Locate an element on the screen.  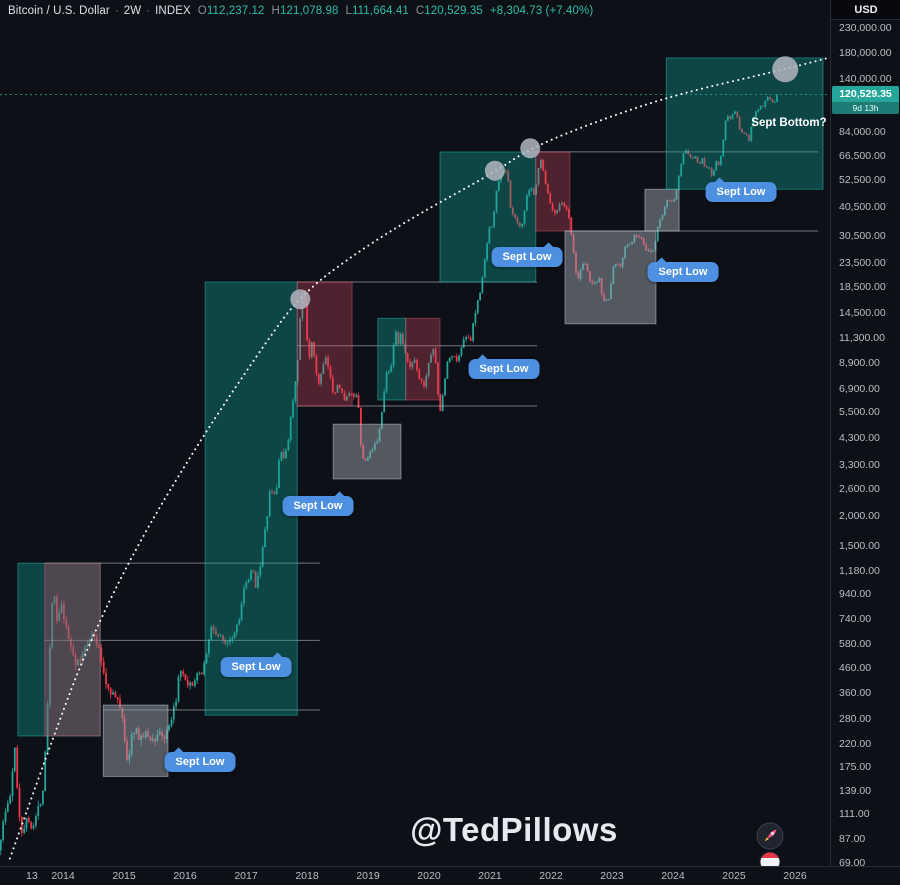
currency-button: USD is located at coordinates (865, 10).